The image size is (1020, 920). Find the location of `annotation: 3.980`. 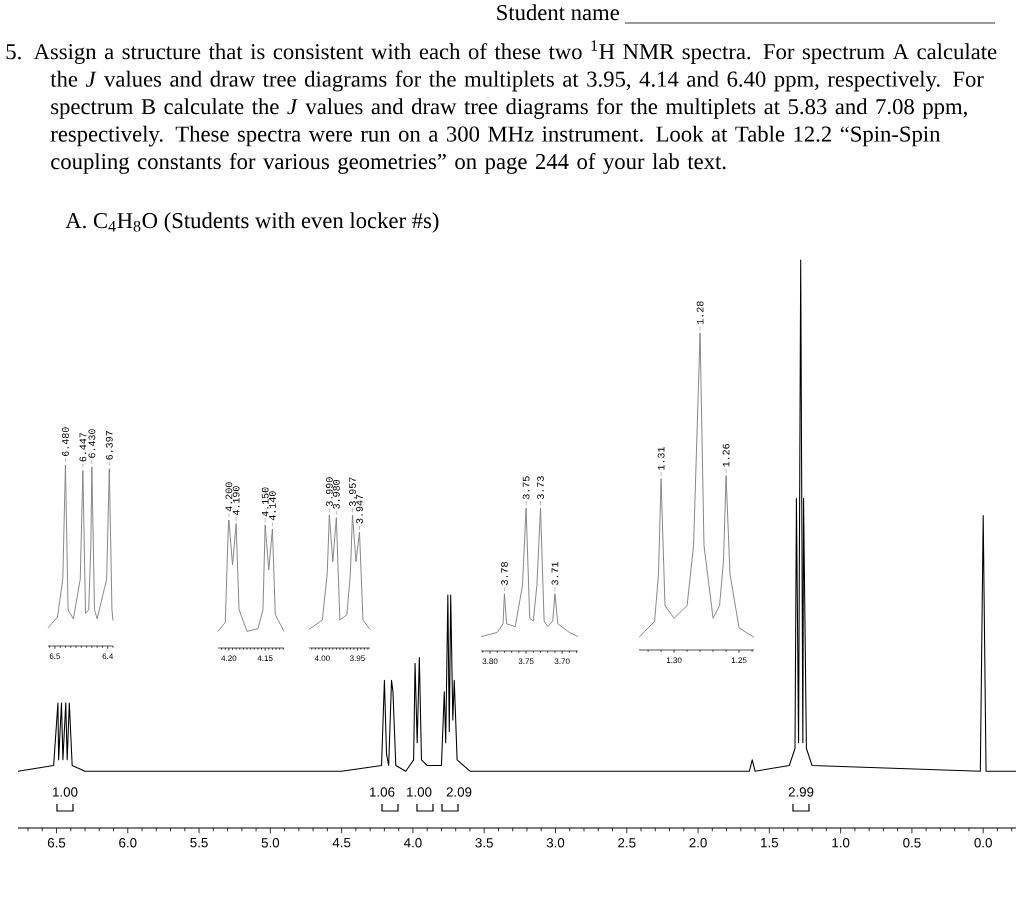

annotation: 3.980 is located at coordinates (336, 494).